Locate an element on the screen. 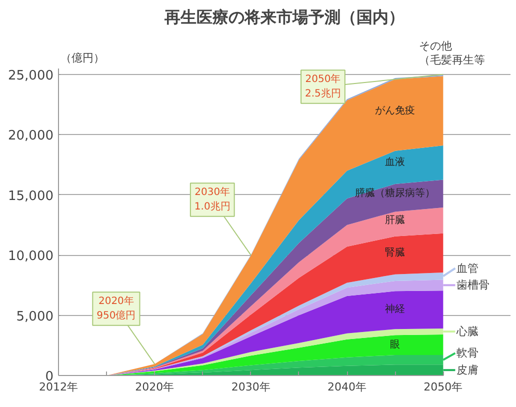 The height and width of the screenshot is (407, 516). series-label: がん免疫 is located at coordinates (395, 110).